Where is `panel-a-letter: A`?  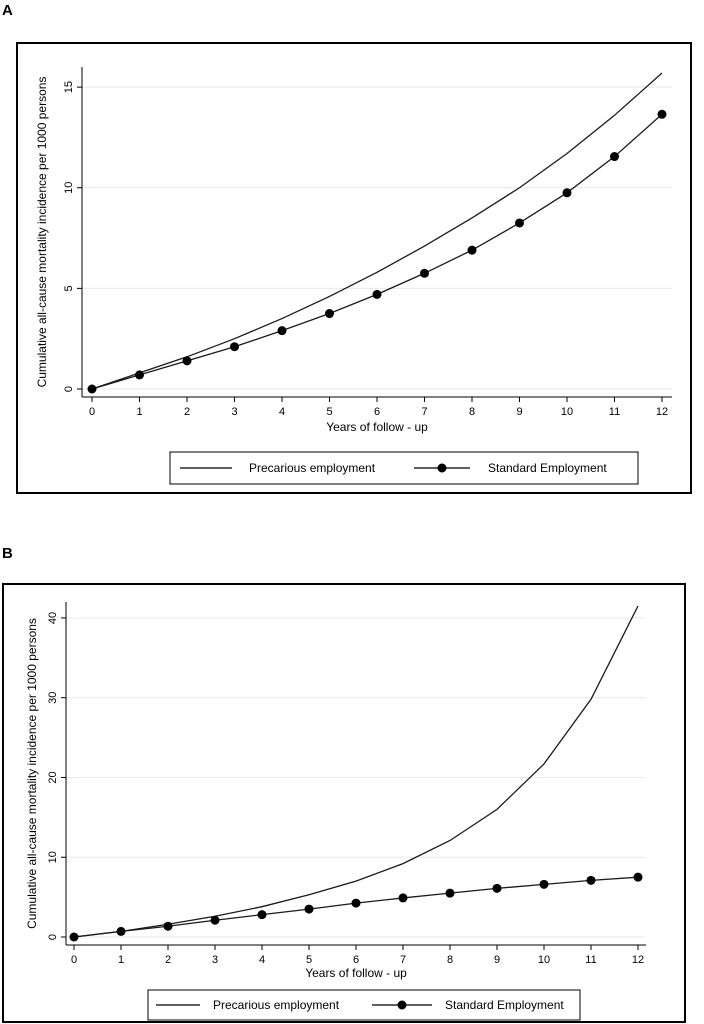 panel-a-letter: A is located at coordinates (7, 10).